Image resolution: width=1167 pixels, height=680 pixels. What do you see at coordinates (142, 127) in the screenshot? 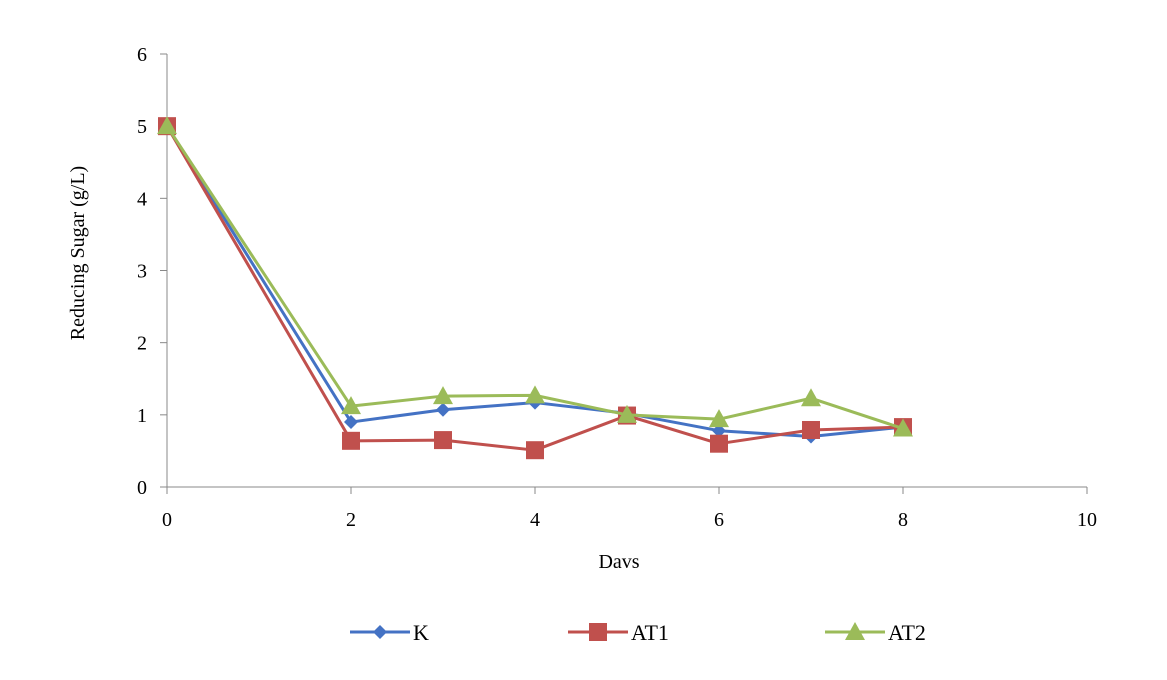
I see `y-tick-label: 5` at bounding box center [142, 127].